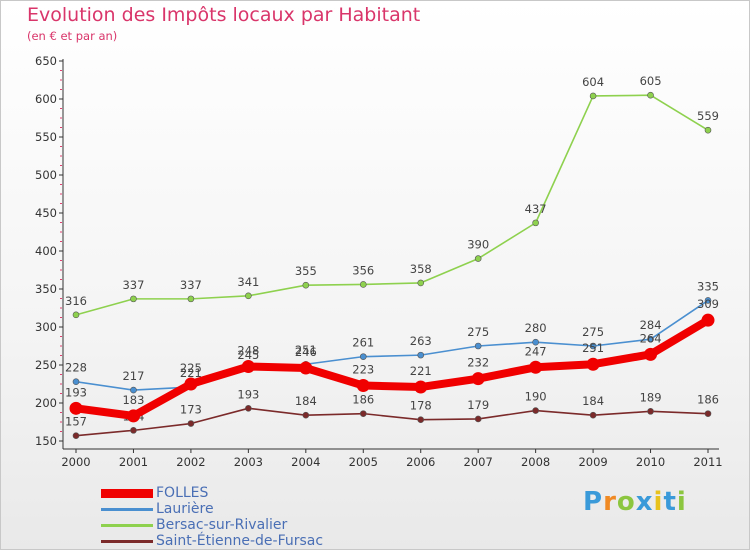 The width and height of the screenshot is (750, 550). I want to click on y-tick-label: 250, so click(46, 365).